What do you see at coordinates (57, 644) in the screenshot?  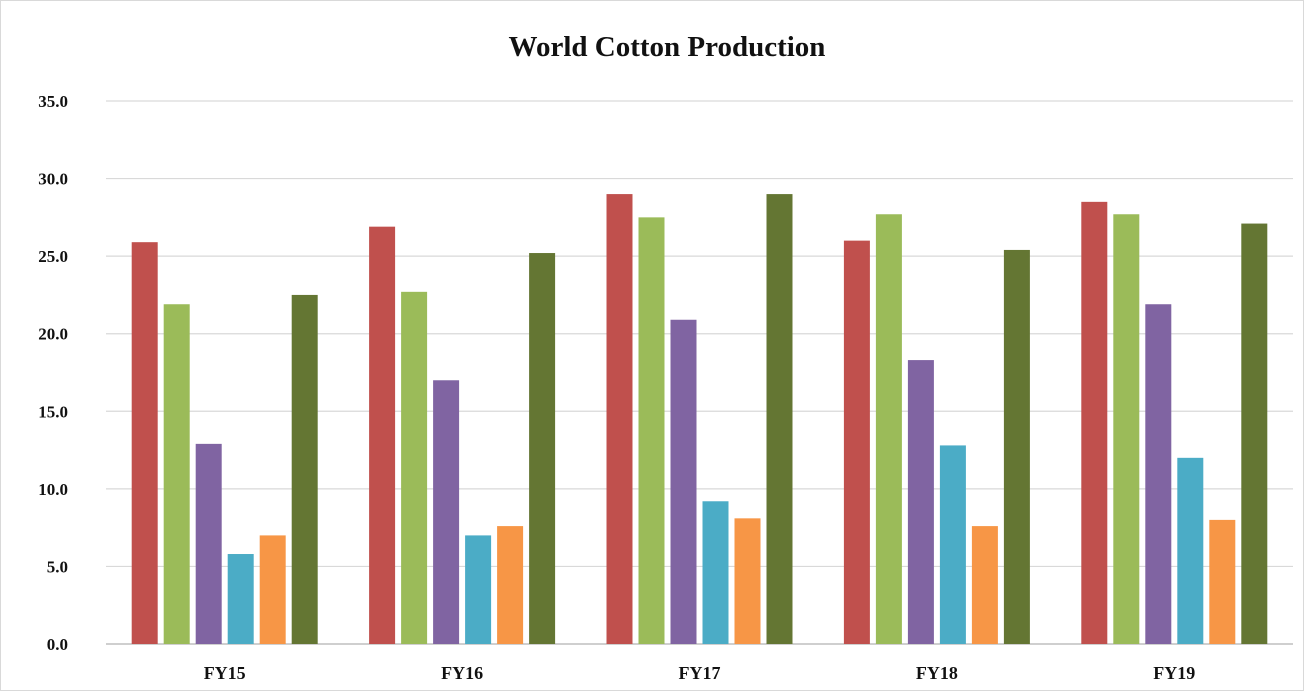 I see `y-tick-label: 0.0` at bounding box center [57, 644].